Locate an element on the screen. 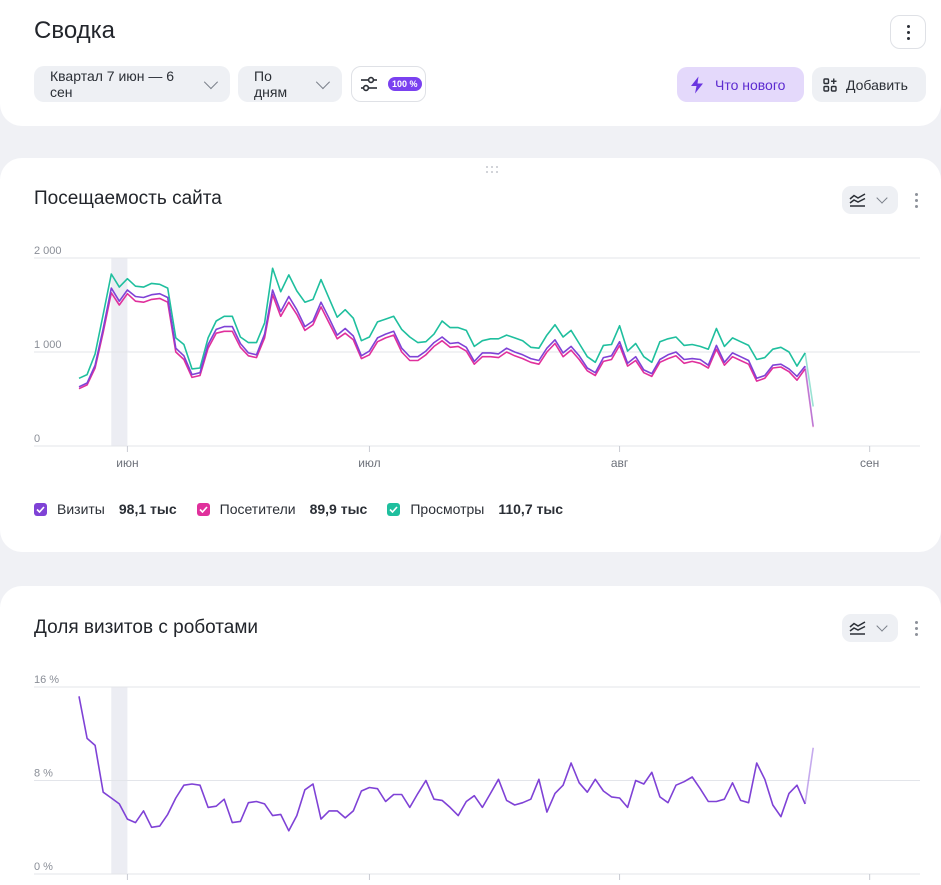  legend-label-visitors: Посетители is located at coordinates (257, 509).